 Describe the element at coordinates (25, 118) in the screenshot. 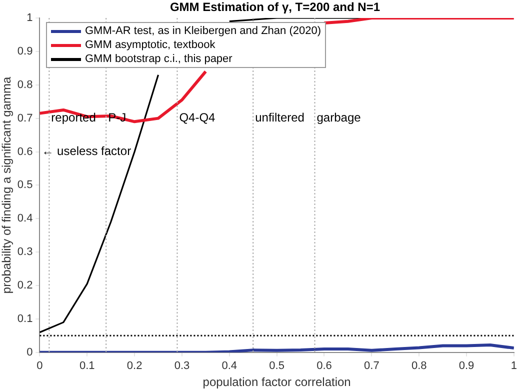

I see `y-tick-label: 0.7` at that location.